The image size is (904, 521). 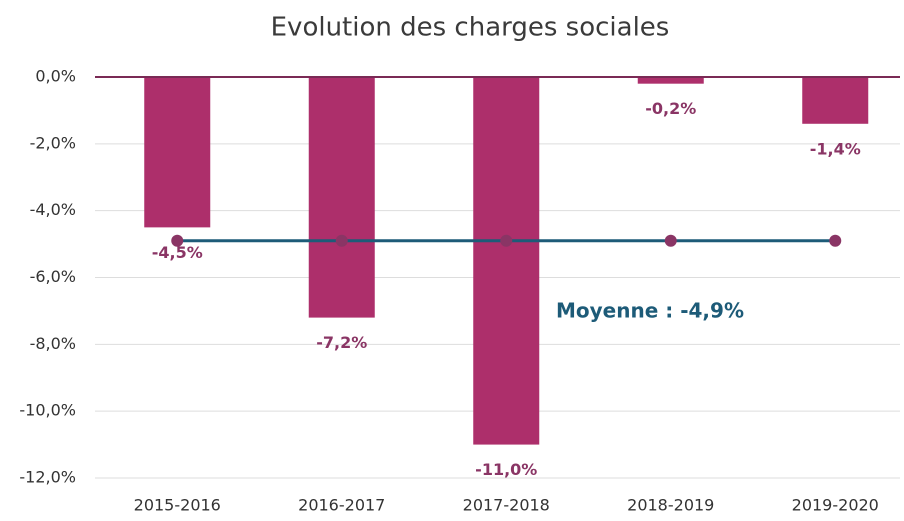 What do you see at coordinates (670, 108) in the screenshot?
I see `data-label: -0,2%` at bounding box center [670, 108].